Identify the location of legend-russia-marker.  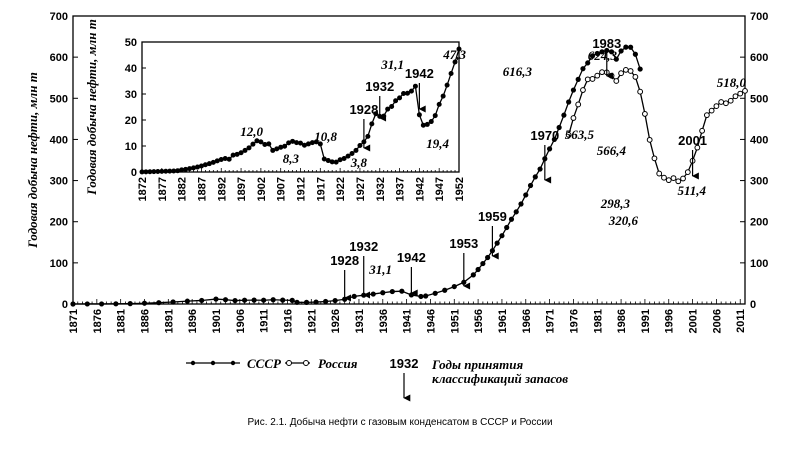
(306, 363).